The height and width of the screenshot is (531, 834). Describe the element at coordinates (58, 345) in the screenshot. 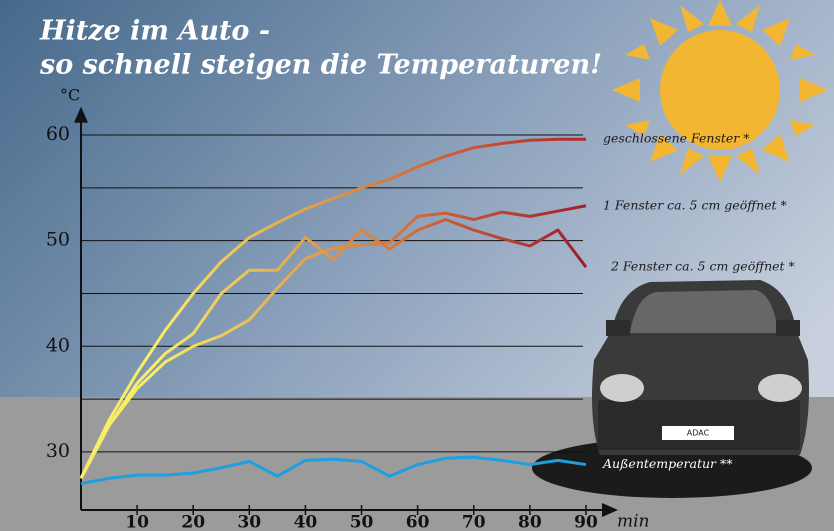

I see `y-tick-label: 40` at that location.